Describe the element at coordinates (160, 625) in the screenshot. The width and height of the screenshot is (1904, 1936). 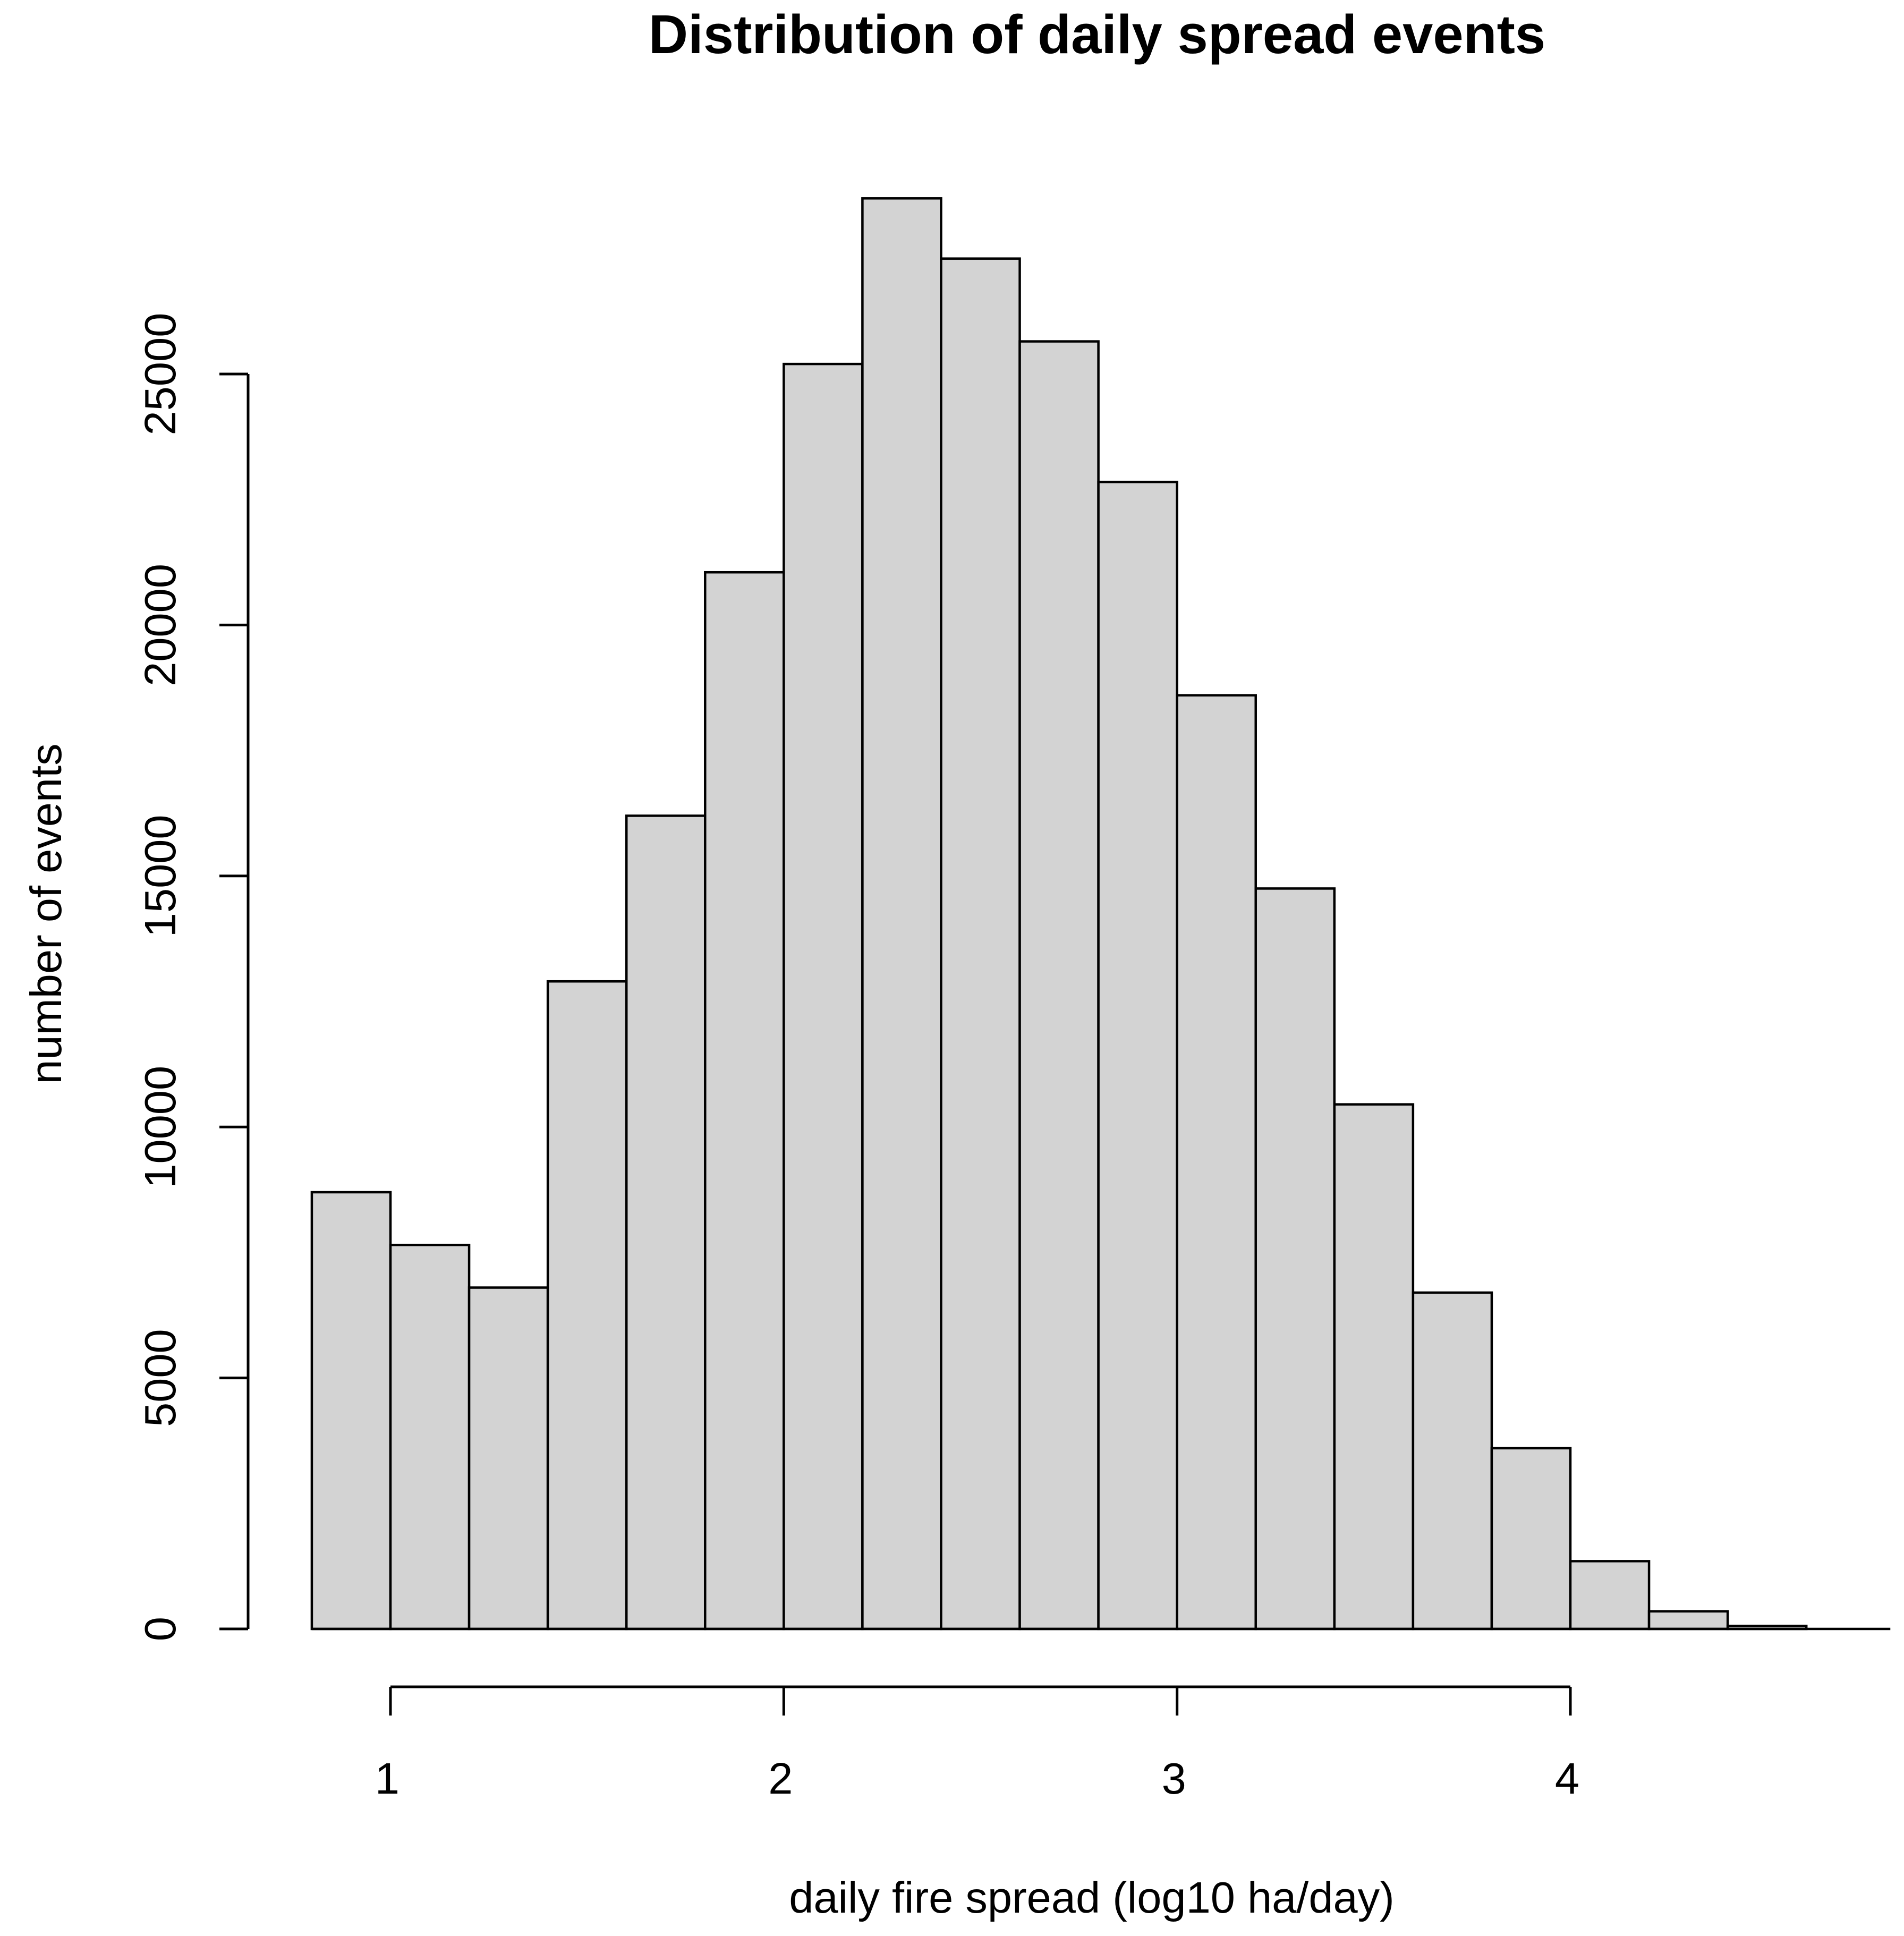
I see `y-tick-label: 20000` at that location.